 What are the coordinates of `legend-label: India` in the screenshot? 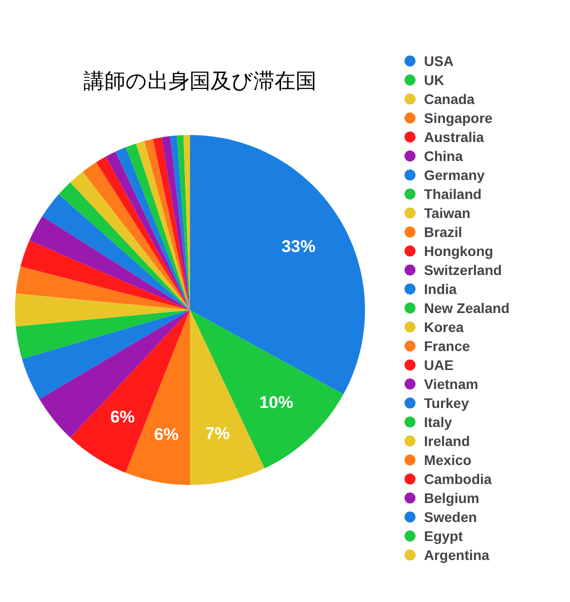 It's located at (440, 289).